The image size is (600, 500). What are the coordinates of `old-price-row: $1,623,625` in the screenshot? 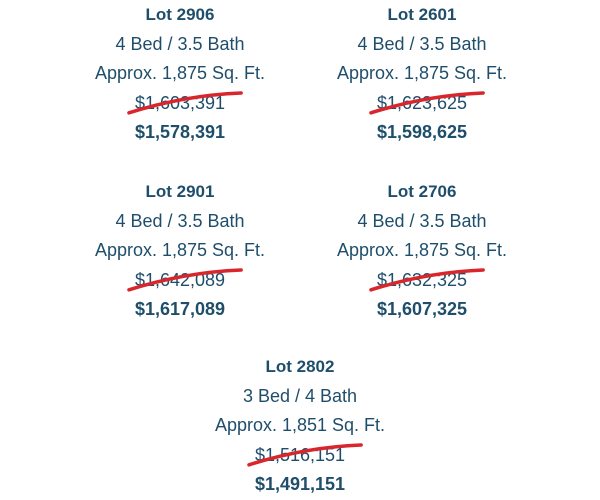 It's located at (422, 104).